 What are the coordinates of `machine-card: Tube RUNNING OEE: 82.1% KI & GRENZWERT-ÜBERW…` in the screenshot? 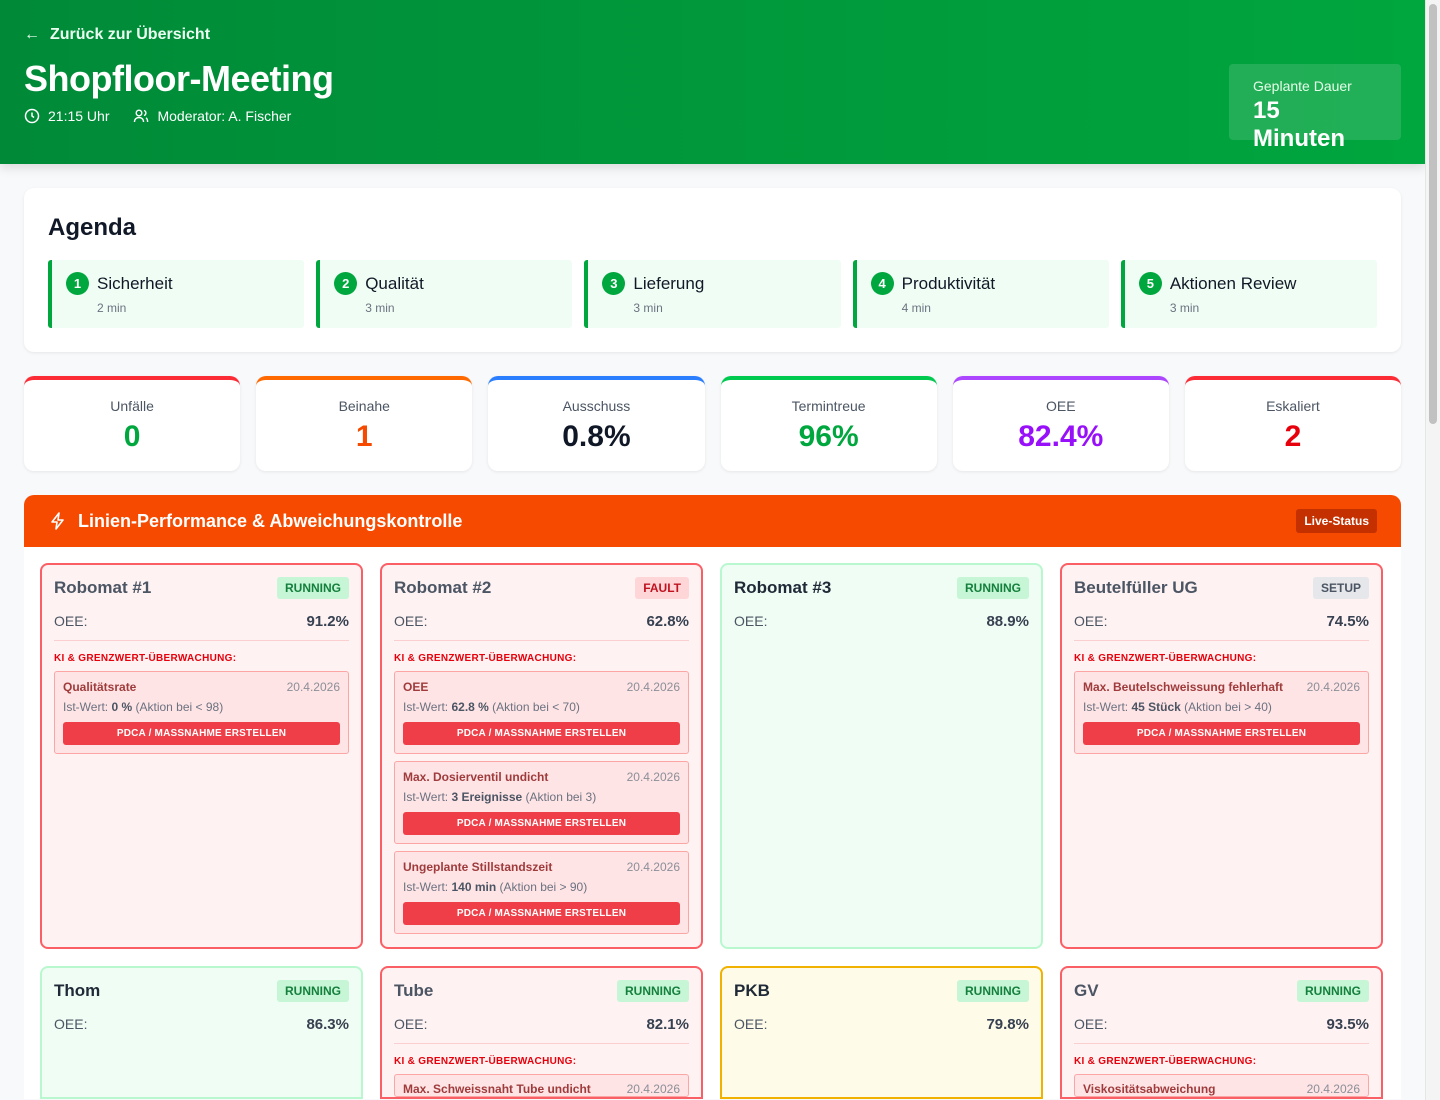 It's located at (541, 1032).